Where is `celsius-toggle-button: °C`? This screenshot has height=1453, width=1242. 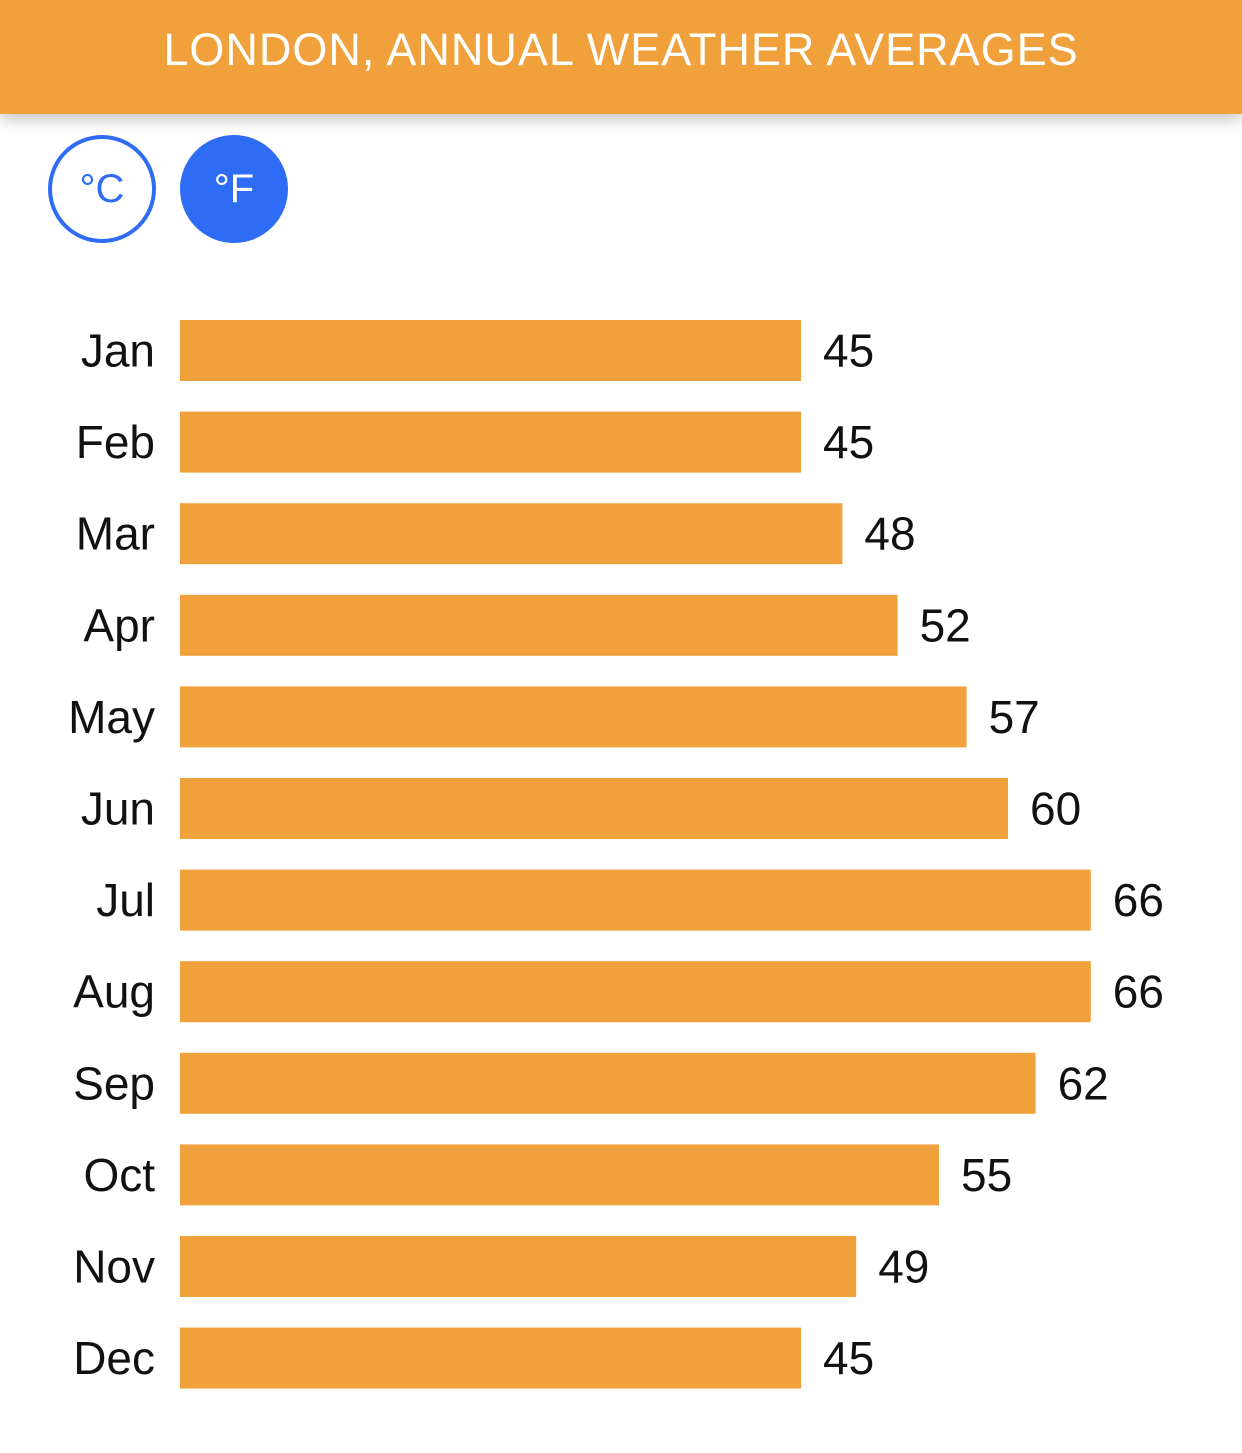
celsius-toggle-button: °C is located at coordinates (102, 189).